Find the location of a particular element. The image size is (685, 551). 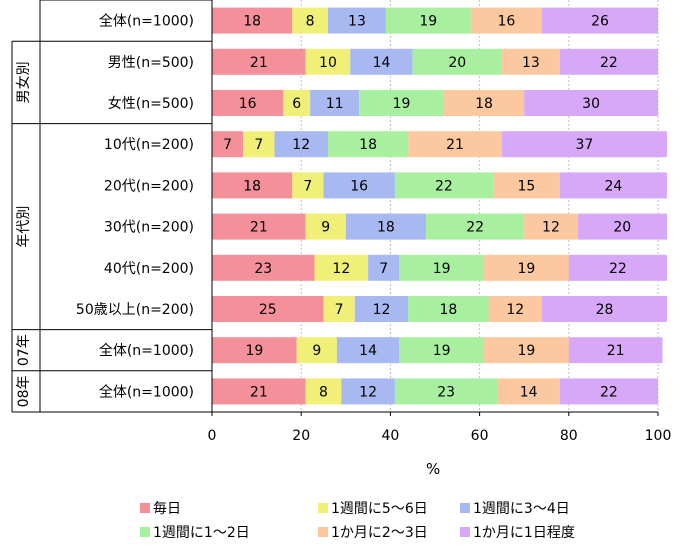

category-label-0: 全体(n=1000) is located at coordinates (146, 21).